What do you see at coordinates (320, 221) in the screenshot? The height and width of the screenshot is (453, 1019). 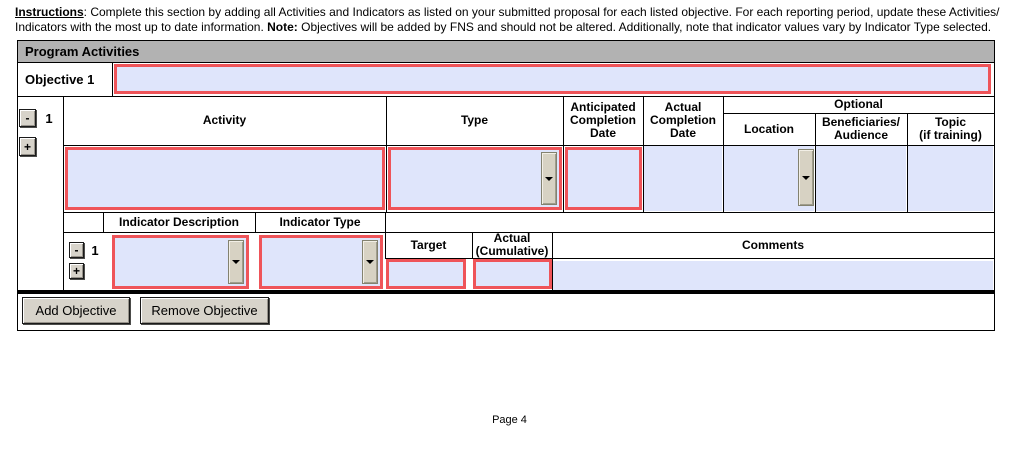 I see `header-indicator-type: Indicator Type` at bounding box center [320, 221].